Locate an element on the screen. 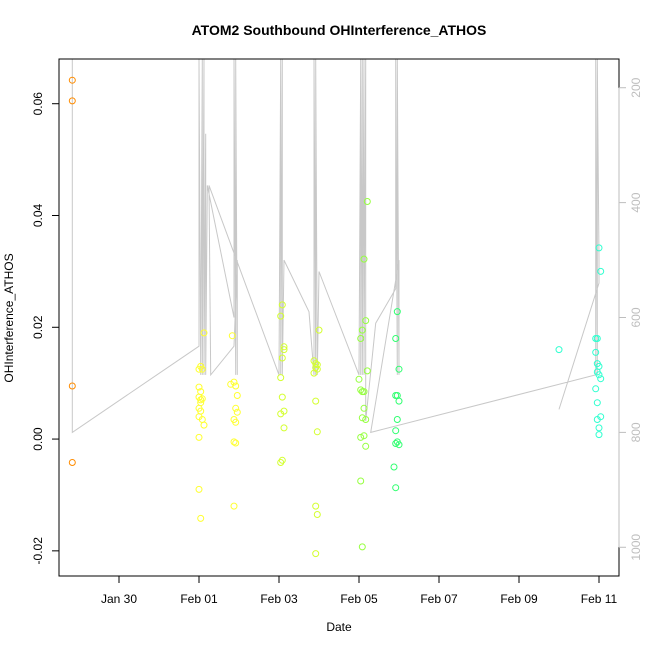 The width and height of the screenshot is (650, 650). y2-axis: 200 400 600 800 1000 is located at coordinates (630, 319).